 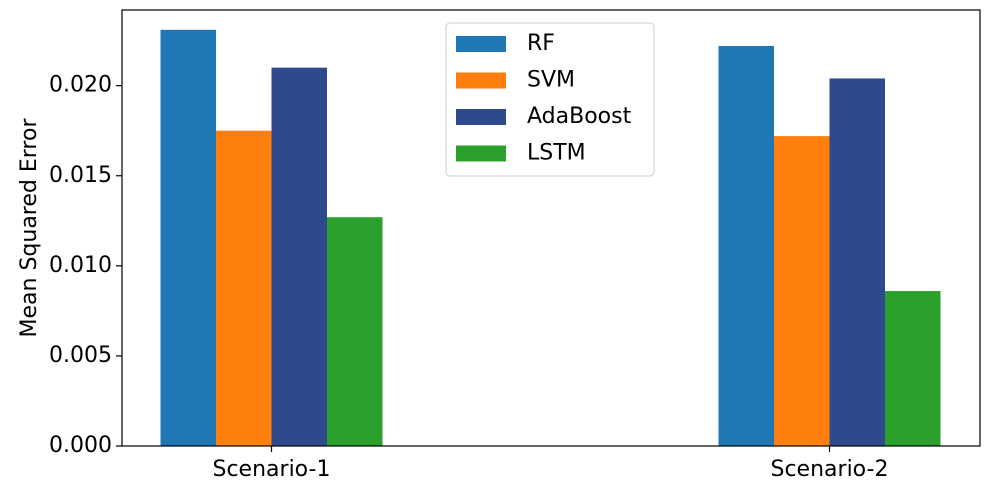 What do you see at coordinates (80, 85) in the screenshot?
I see `y-tick-label: 0.020` at bounding box center [80, 85].